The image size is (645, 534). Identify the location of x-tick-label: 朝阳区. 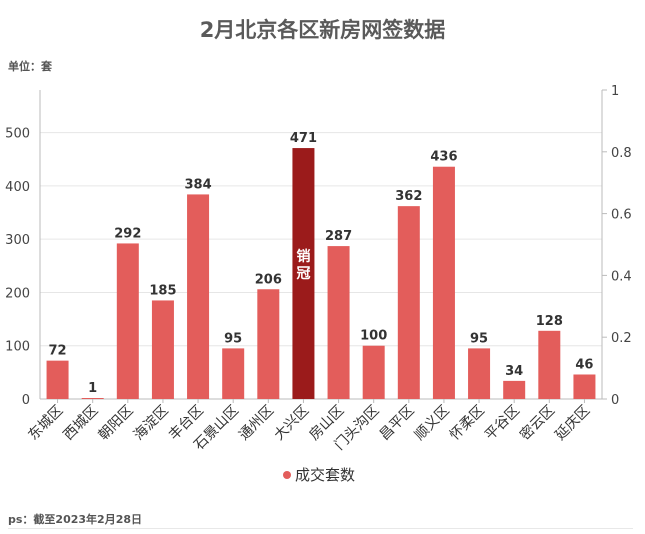
(116, 423).